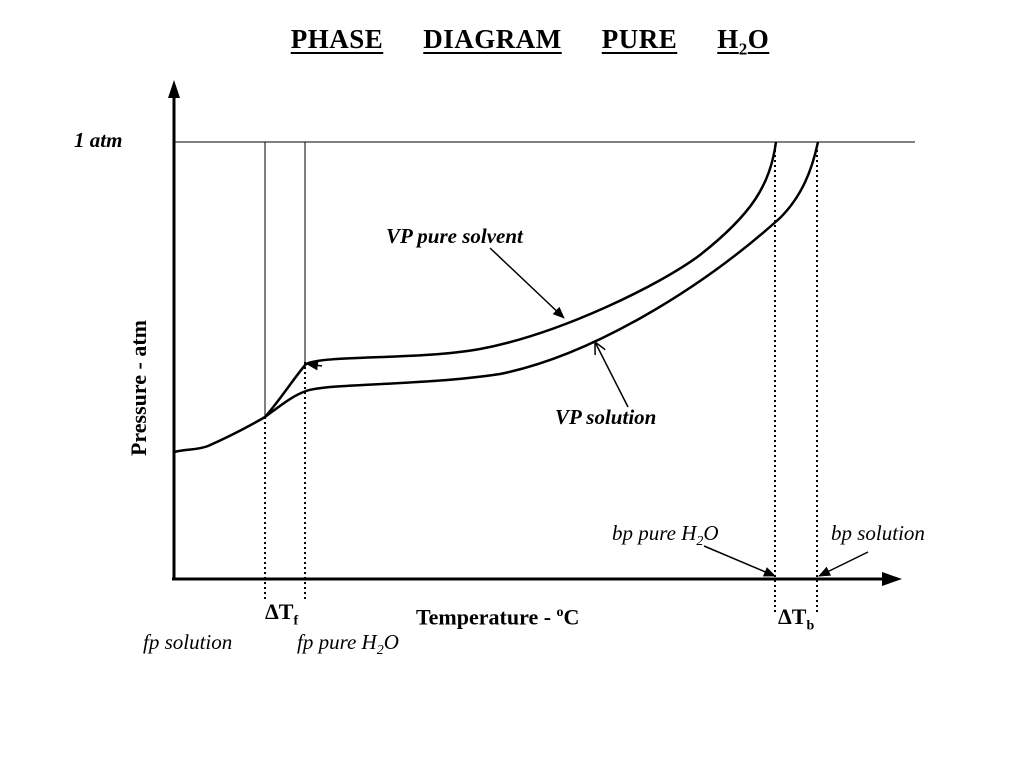 The height and width of the screenshot is (768, 1024). What do you see at coordinates (843, 564) in the screenshot?
I see `bp-solution-arrow` at bounding box center [843, 564].